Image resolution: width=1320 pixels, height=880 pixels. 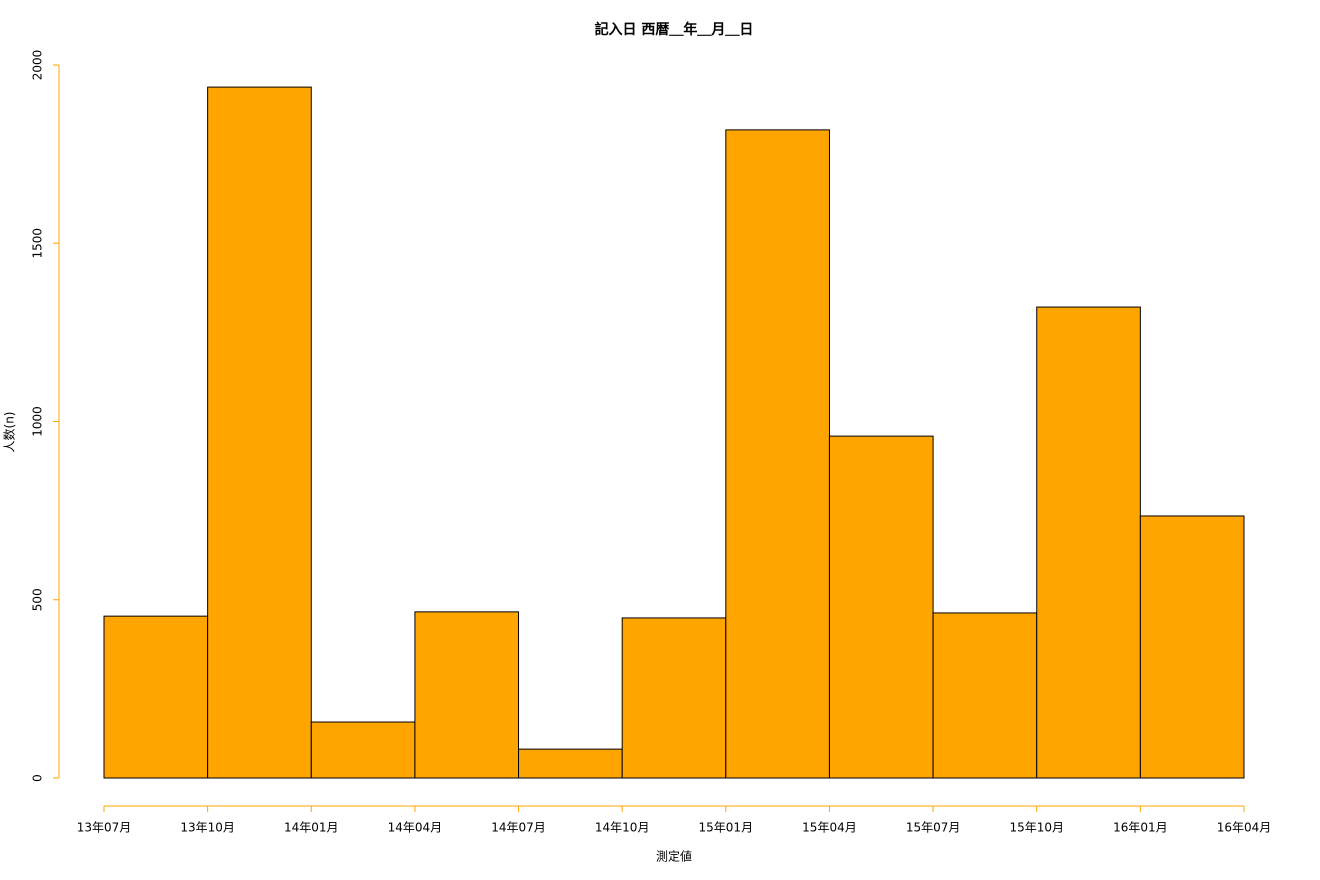 I want to click on x-tick-label: 13年07月, so click(x=104, y=828).